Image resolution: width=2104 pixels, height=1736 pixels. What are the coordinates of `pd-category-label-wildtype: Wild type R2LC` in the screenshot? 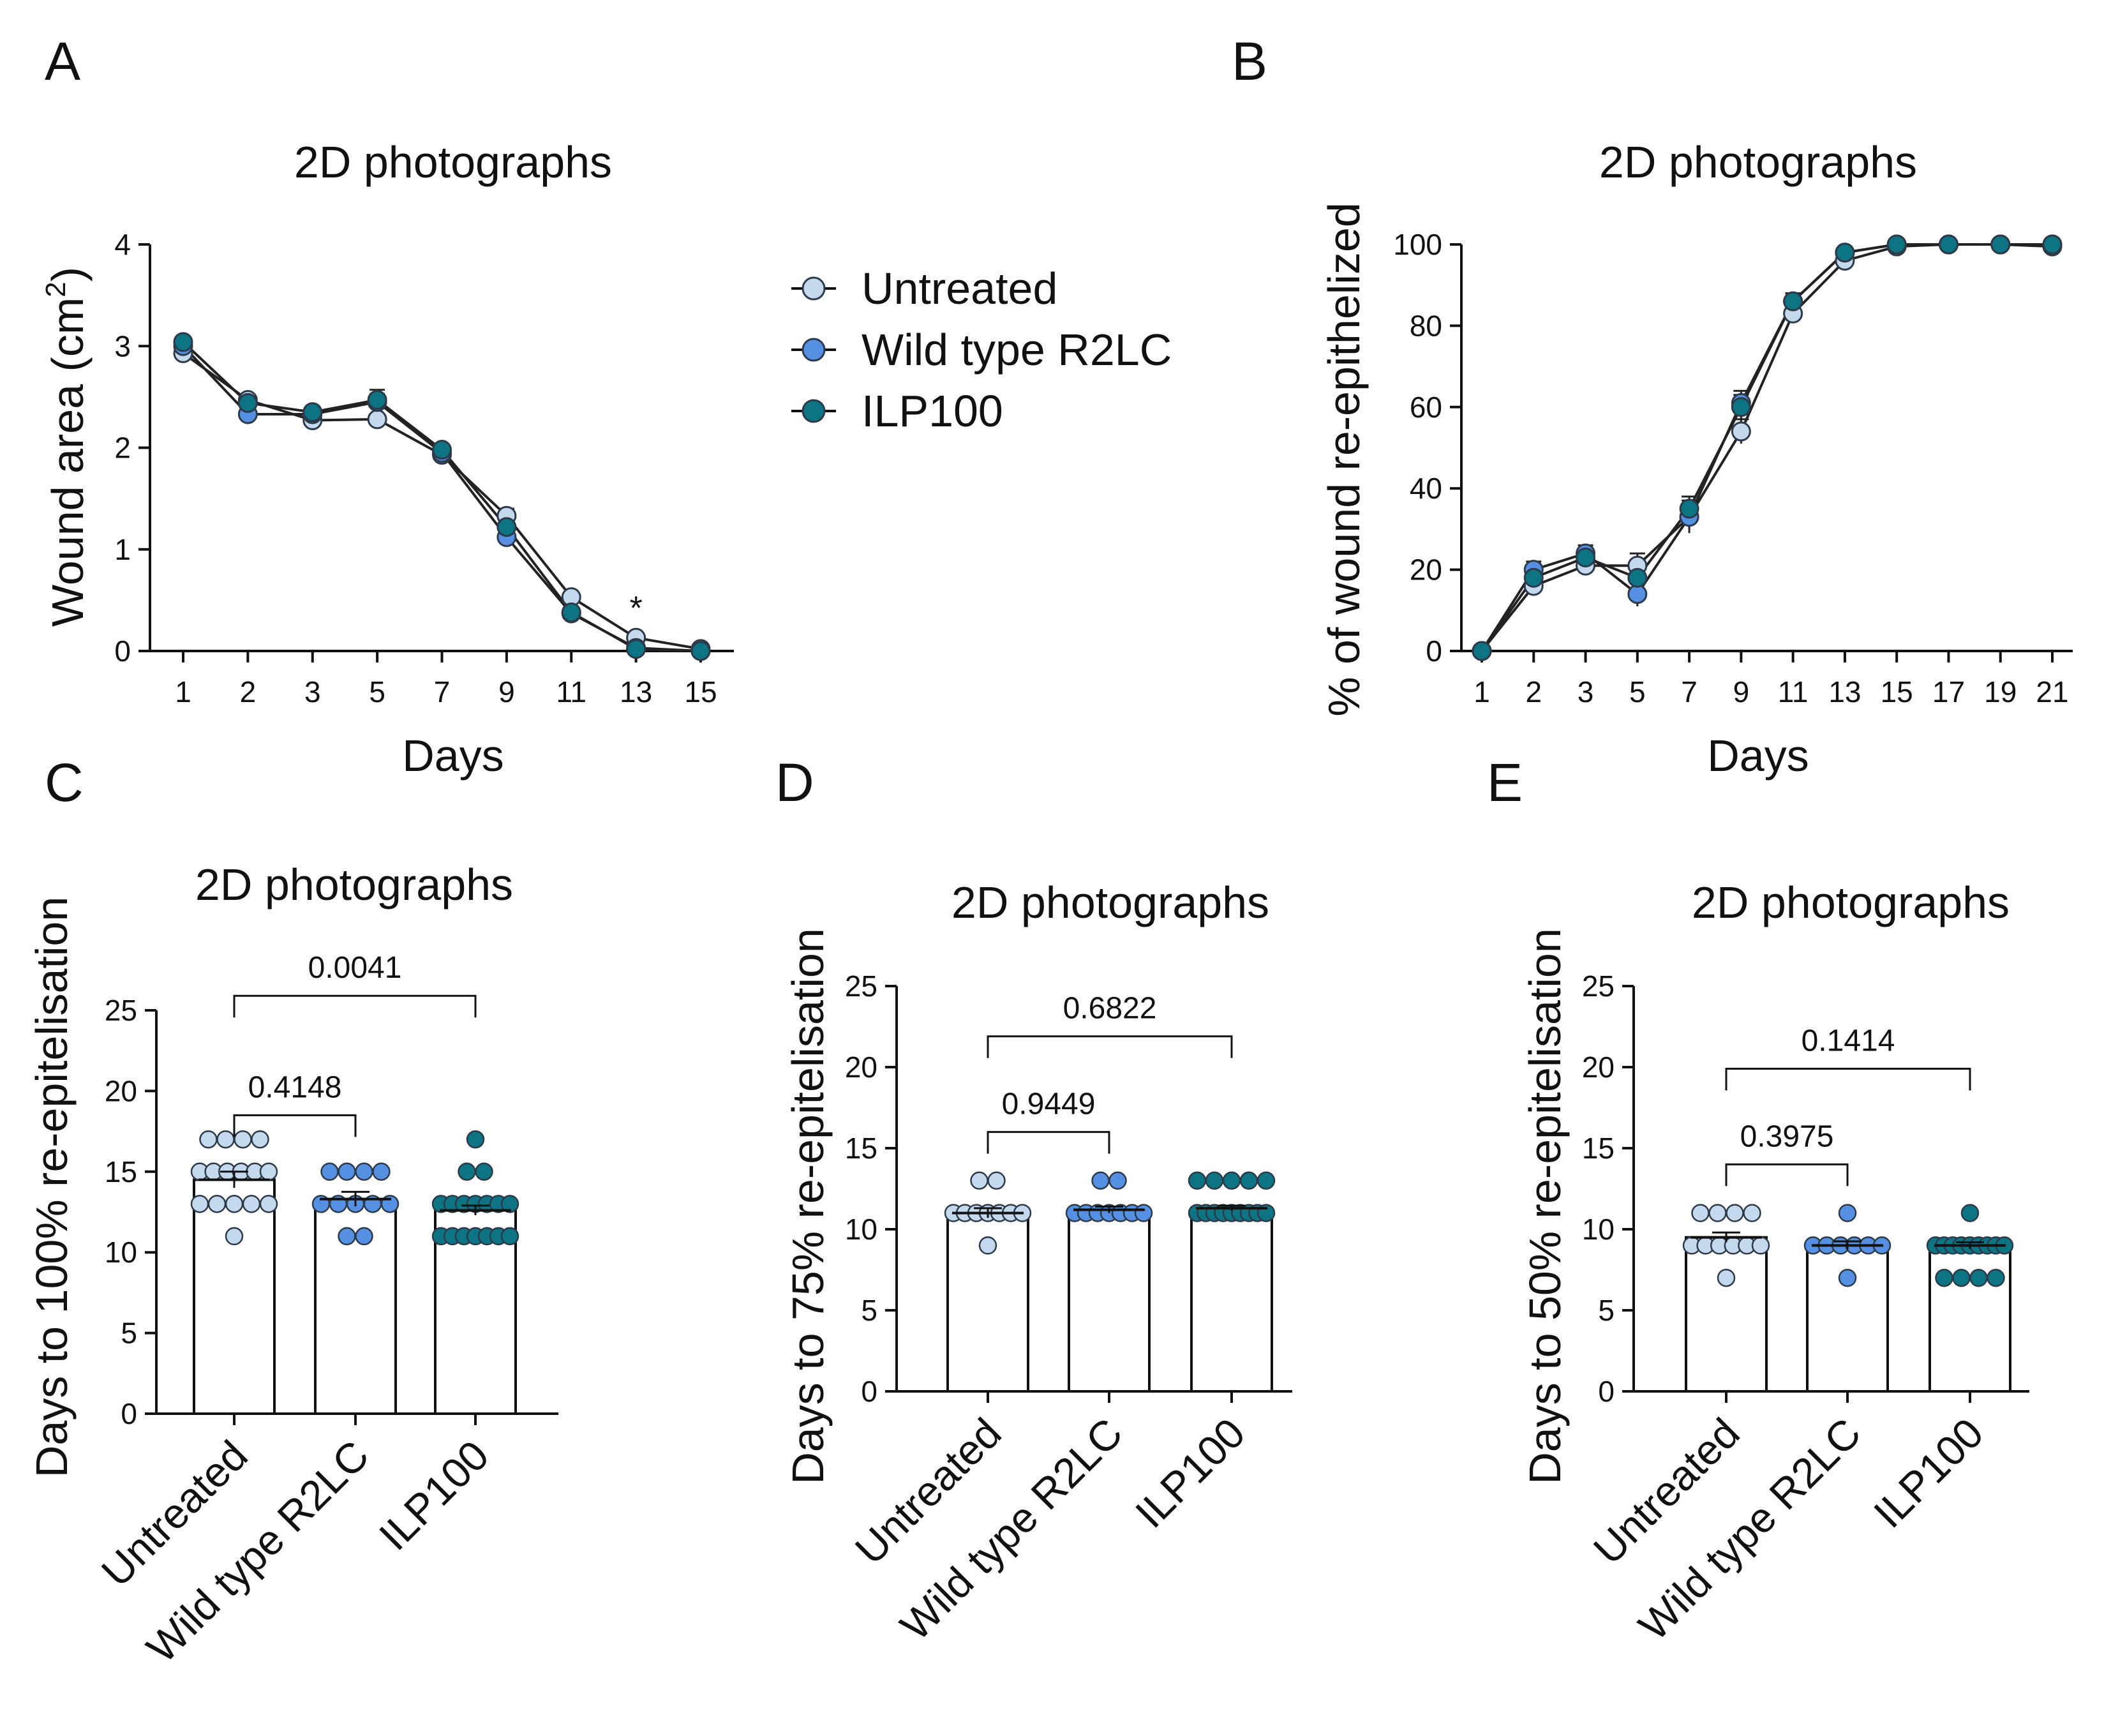 It's located at (1011, 1529).